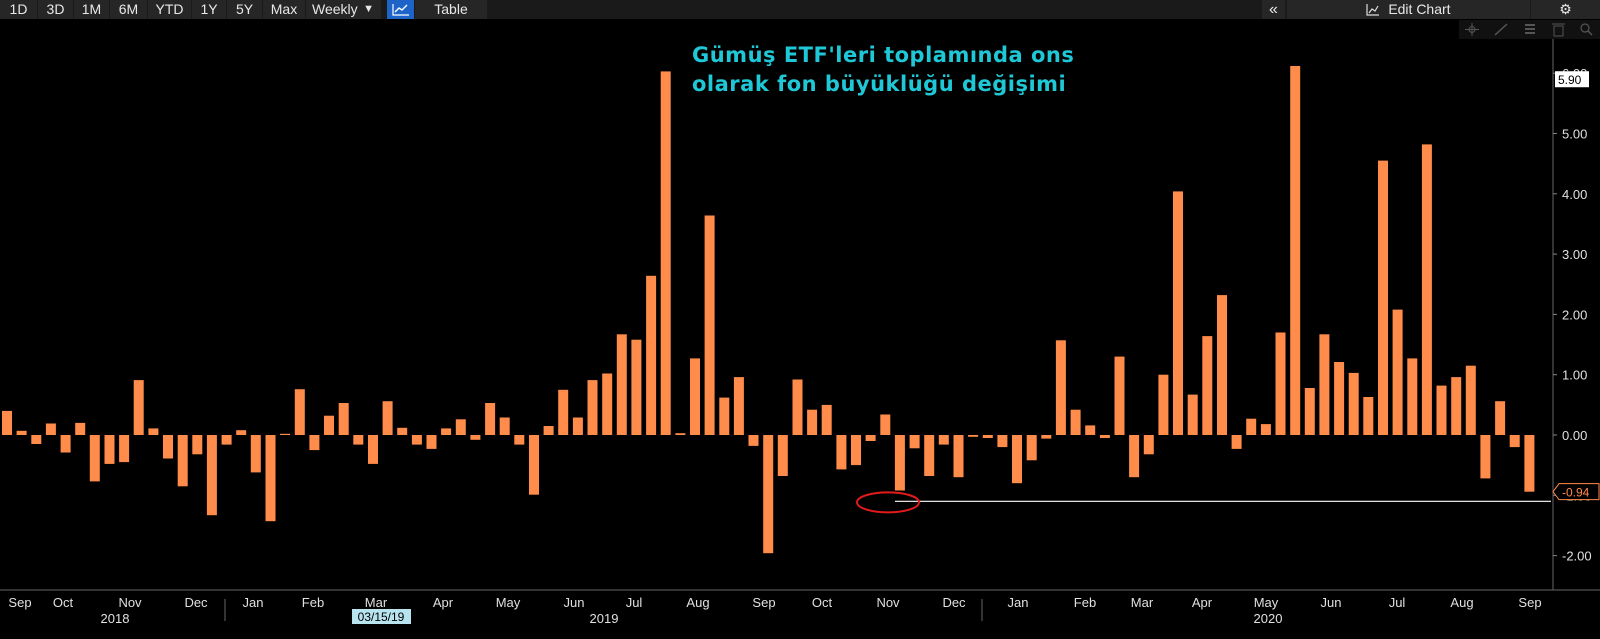 The height and width of the screenshot is (639, 1600). I want to click on collapse-button: «, so click(1273, 9).